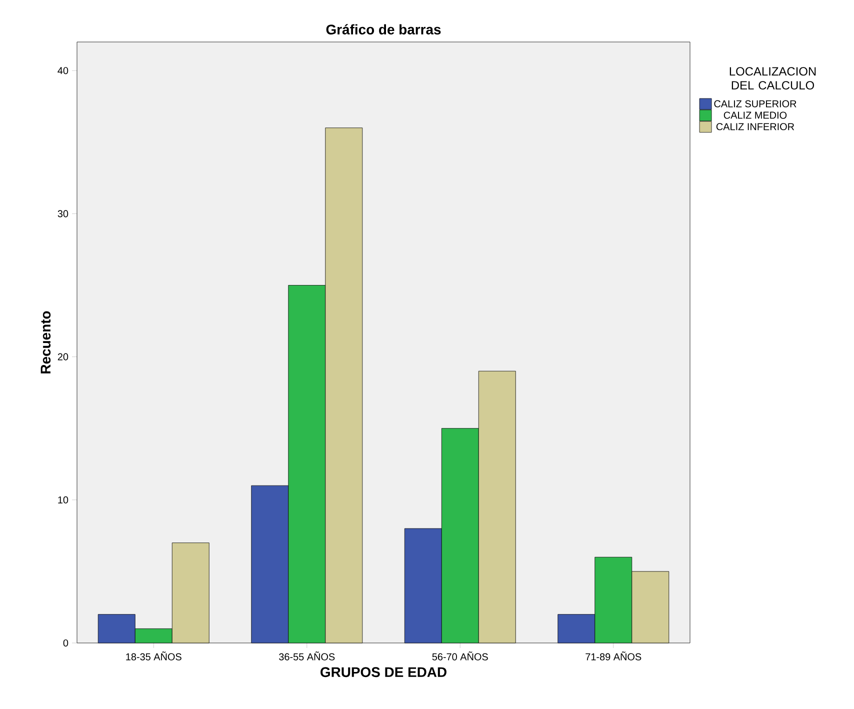  Describe the element at coordinates (45, 342) in the screenshot. I see `y-axis-title: Recuento` at that location.